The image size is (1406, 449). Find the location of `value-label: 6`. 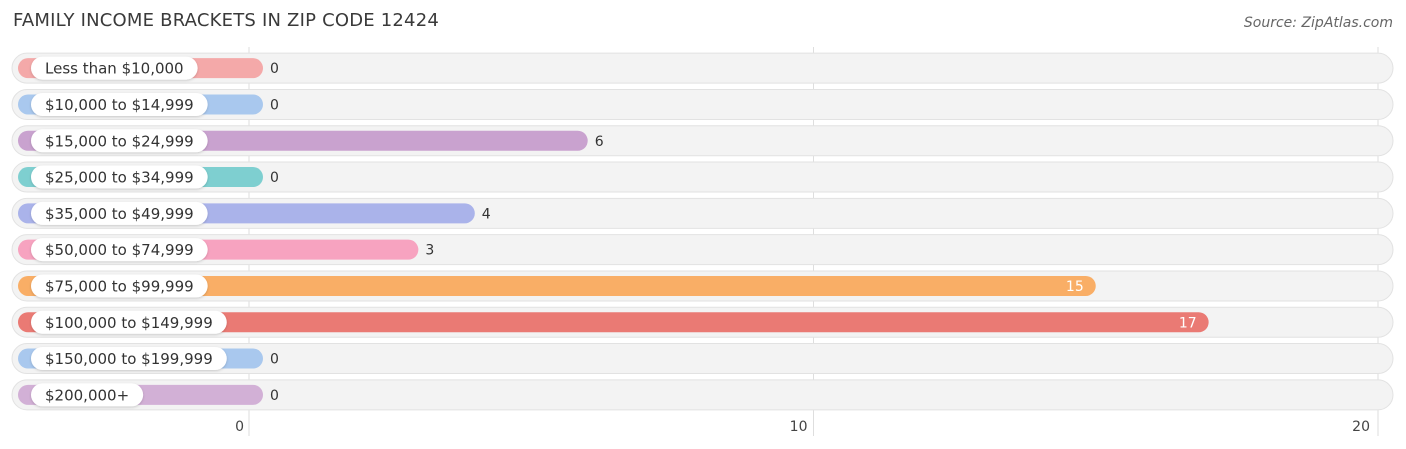

value-label: 6 is located at coordinates (599, 142).